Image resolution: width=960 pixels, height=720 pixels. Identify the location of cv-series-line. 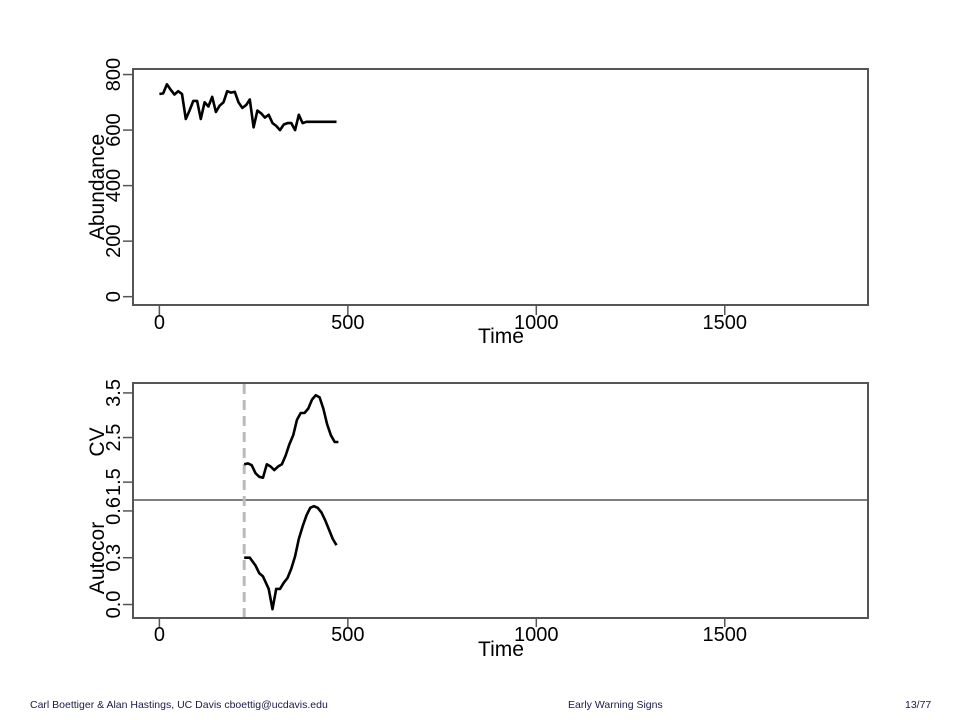
(291, 436).